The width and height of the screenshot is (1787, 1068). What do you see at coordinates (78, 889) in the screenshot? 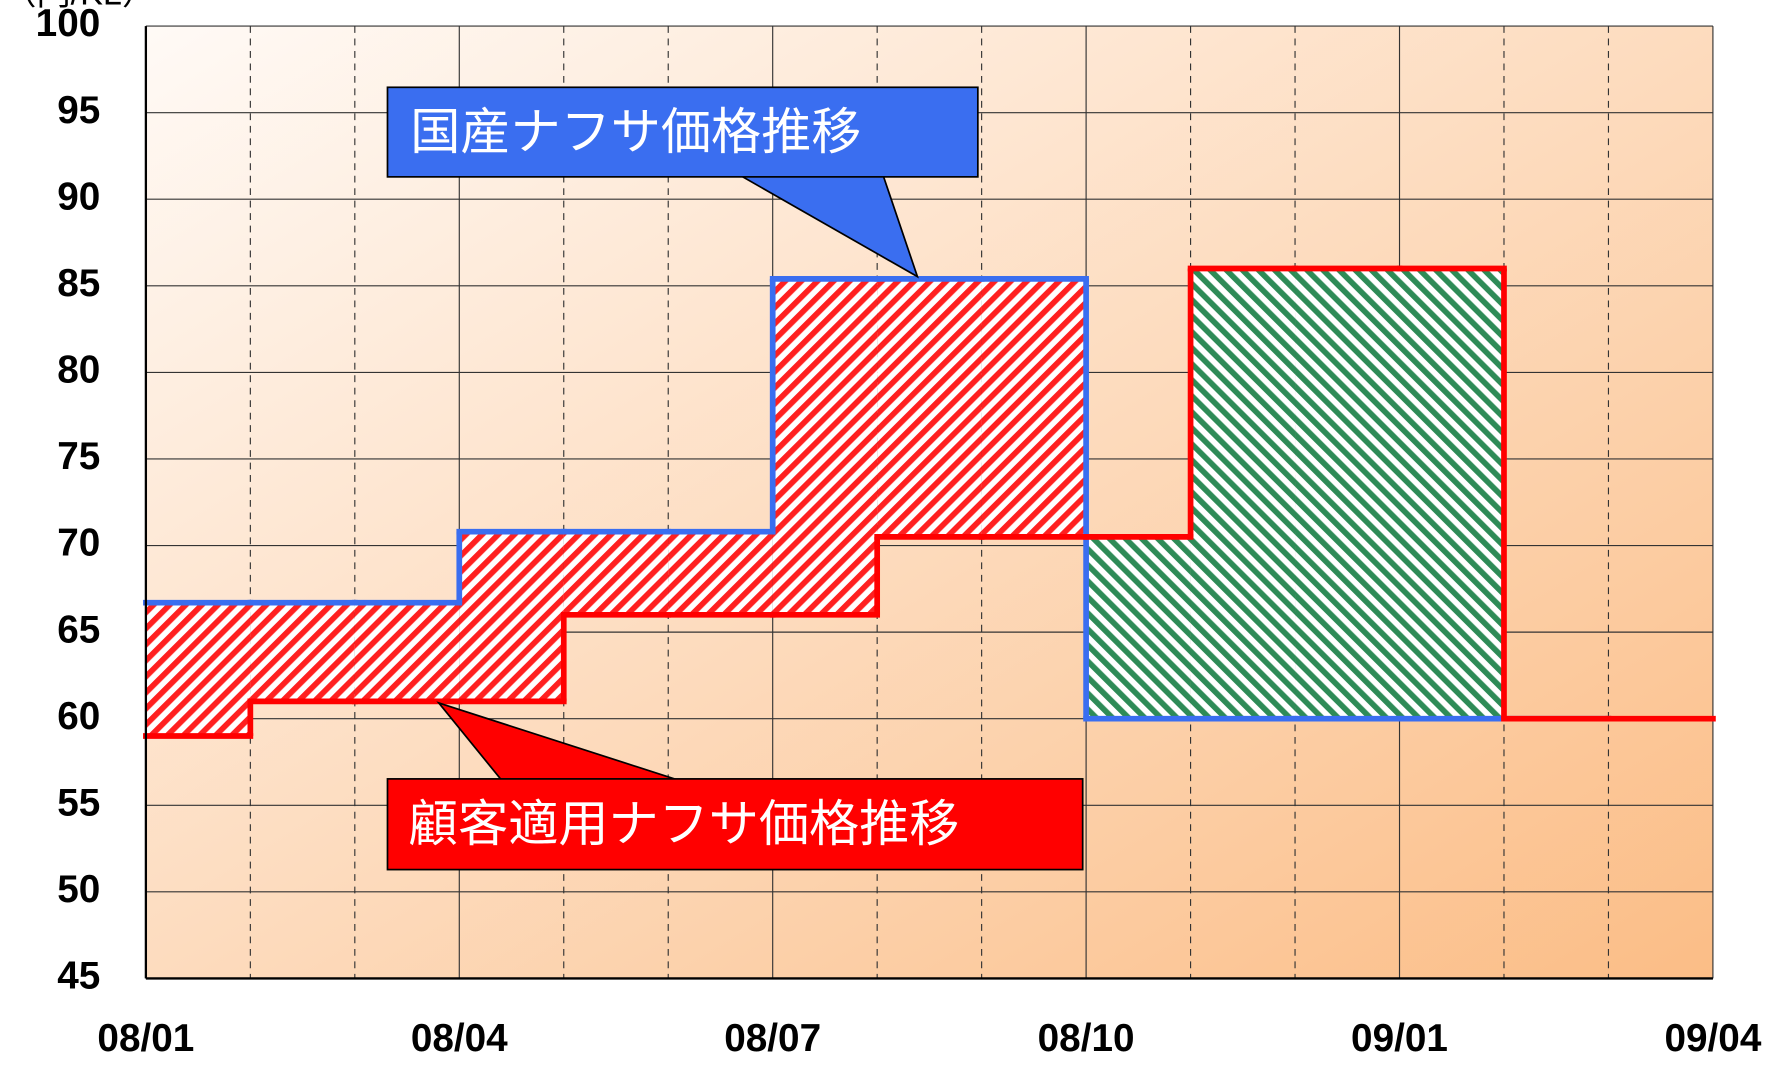
I see `y-tick-label: 50` at bounding box center [78, 889].